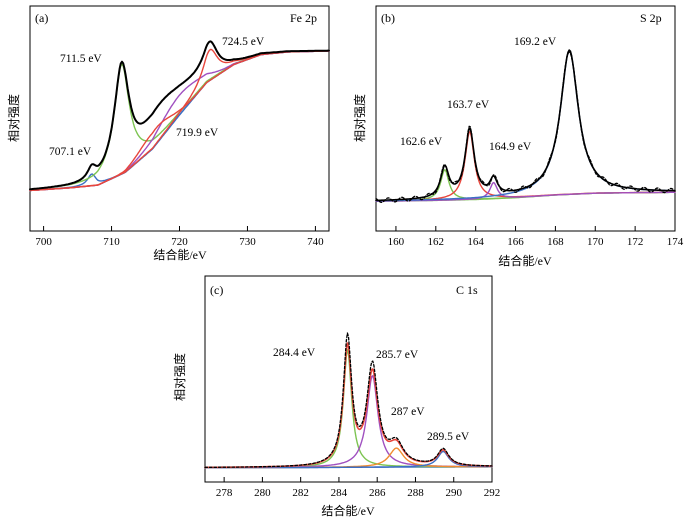  I want to click on x-tick-label-a-700: 700, so click(43, 242).